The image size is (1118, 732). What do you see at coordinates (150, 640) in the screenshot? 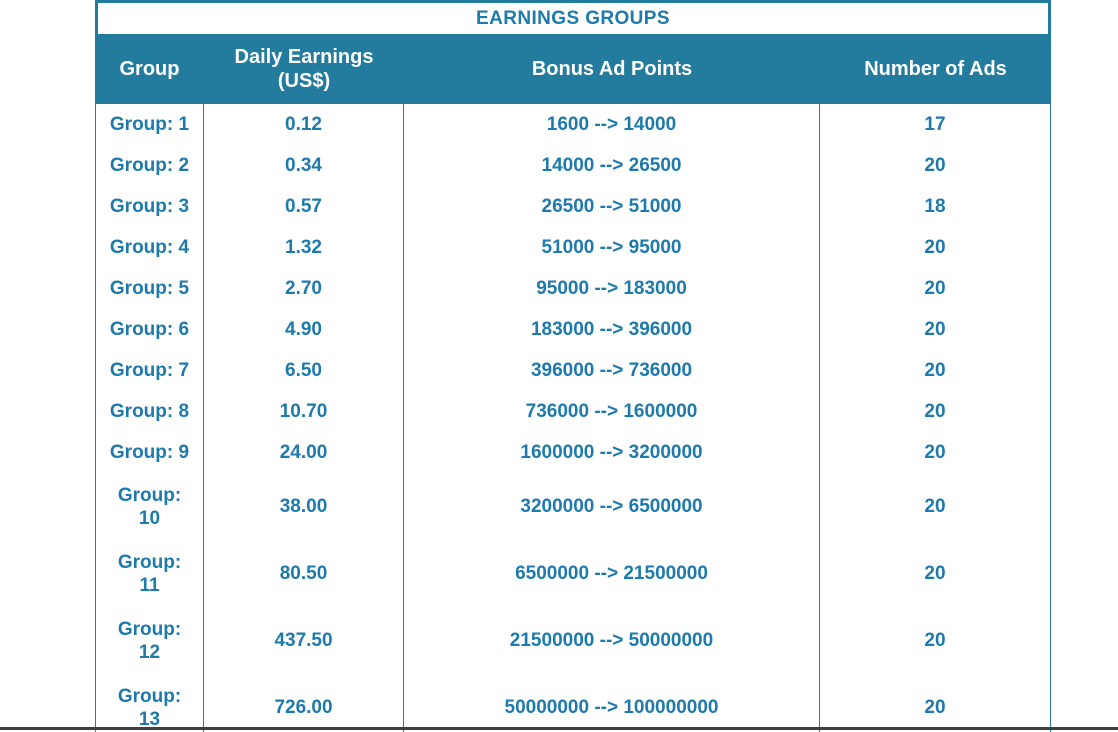
I see `group-cell: Group: 12` at bounding box center [150, 640].